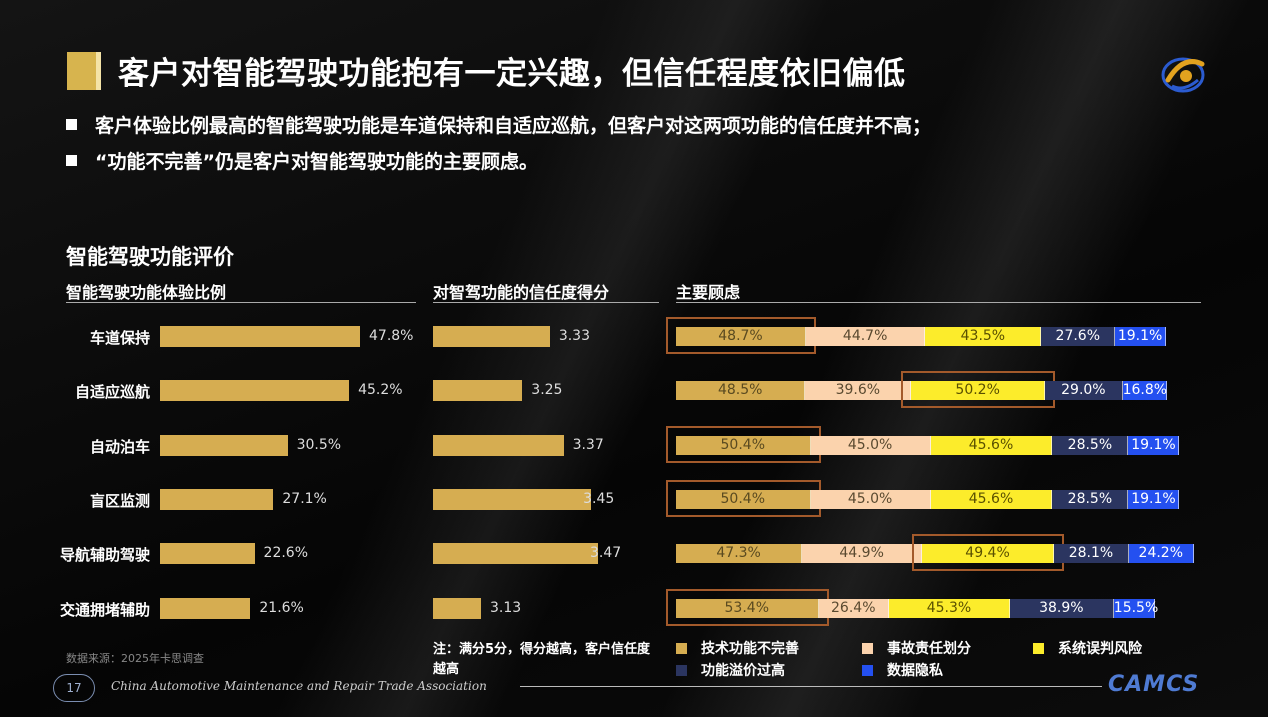 This screenshot has height=717, width=1268. I want to click on concern-seg-tech: 48.5%, so click(741, 390).